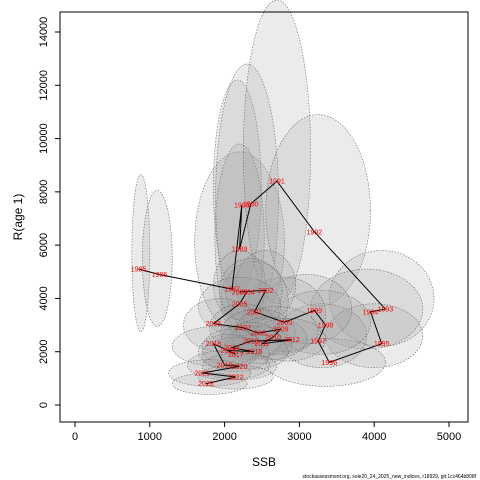 The height and width of the screenshot is (480, 480). I want to click on confidence-ellipse-1986, so click(157, 258).